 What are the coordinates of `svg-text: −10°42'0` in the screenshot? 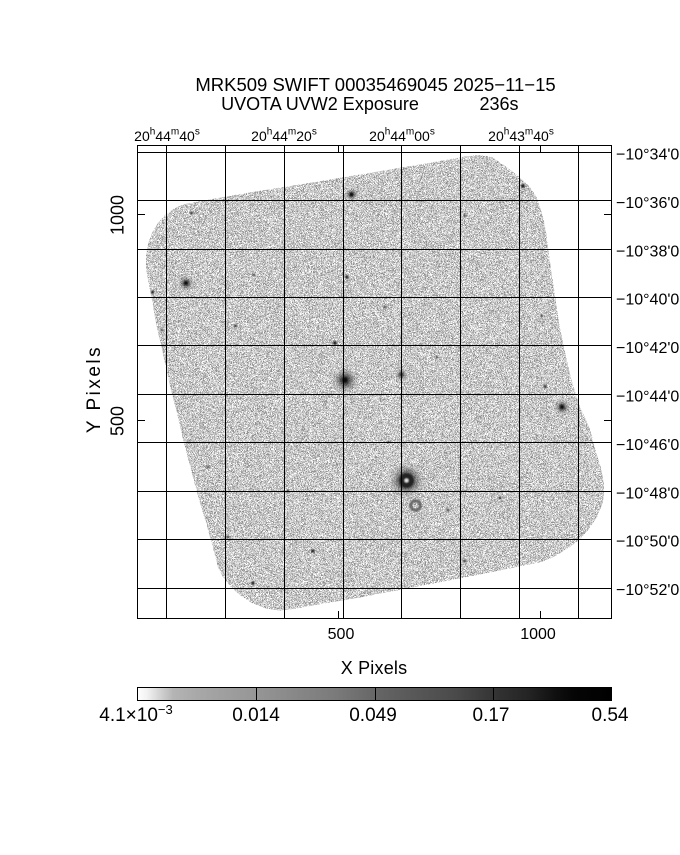 It's located at (647, 348).